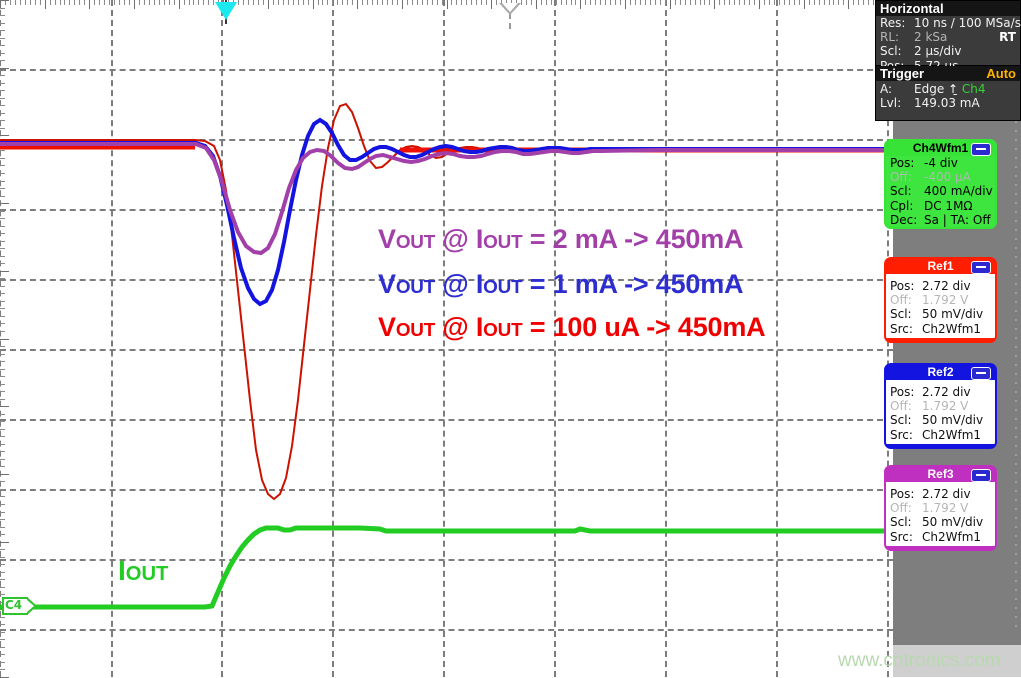  Describe the element at coordinates (952, 536) in the screenshot. I see `ref3-row-3-value: Ch2Wfm1` at that location.